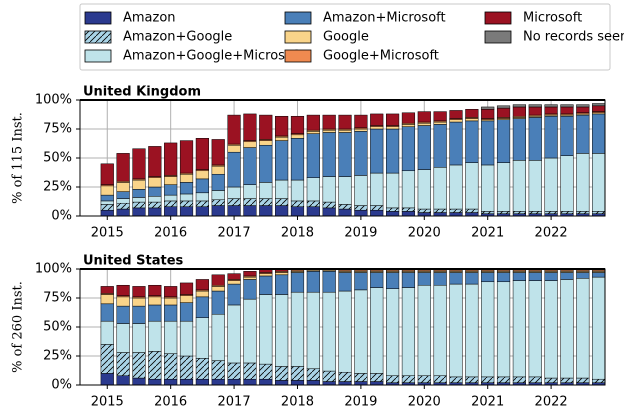 The height and width of the screenshot is (418, 624). Describe the element at coordinates (57, 187) in the screenshot. I see `y-tick-label: 25%` at that location.